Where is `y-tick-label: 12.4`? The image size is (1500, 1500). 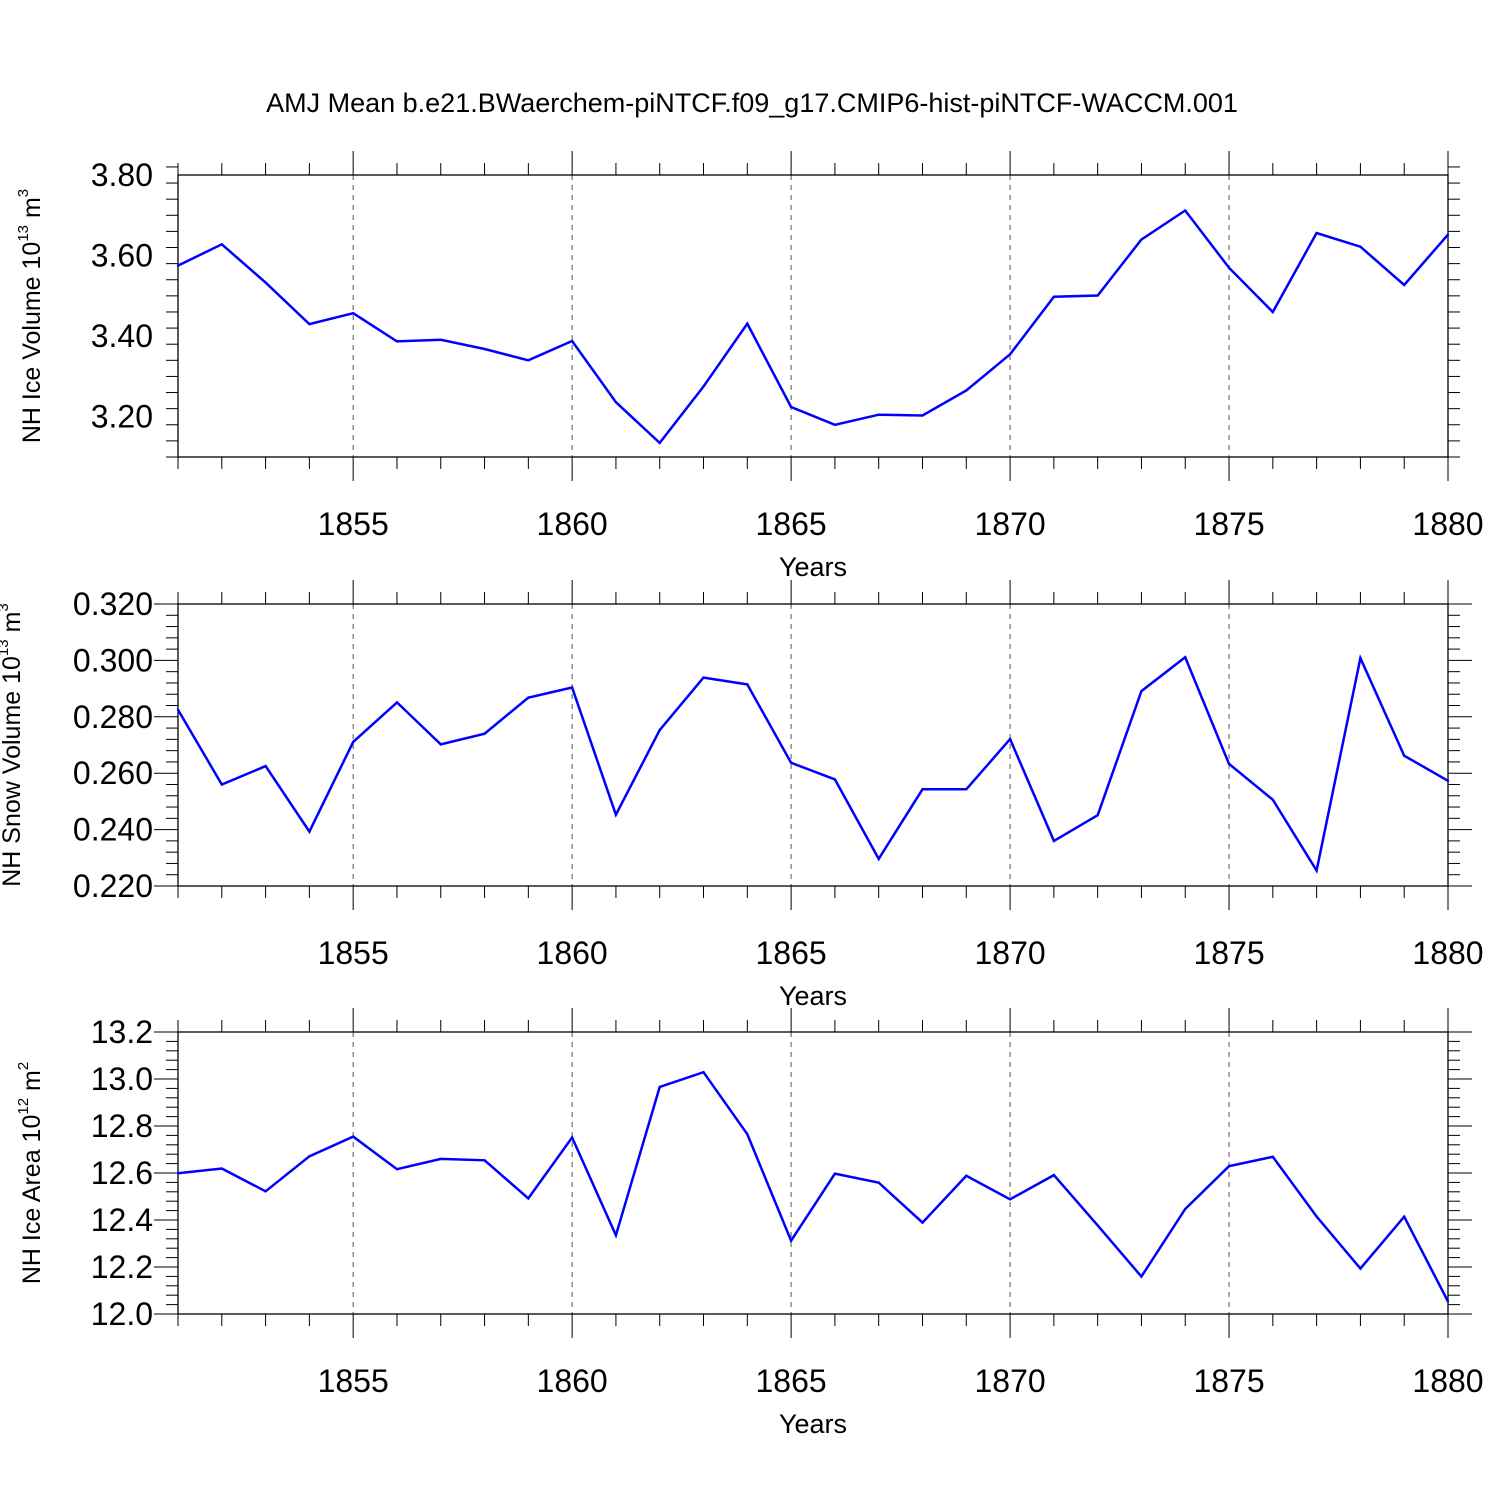
y-tick-label: 12.4 is located at coordinates (122, 1220).